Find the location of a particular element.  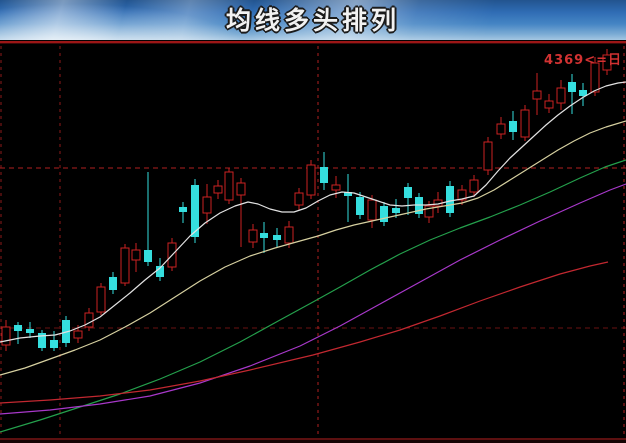

header-banner: 均线多头排列 is located at coordinates (313, 20).